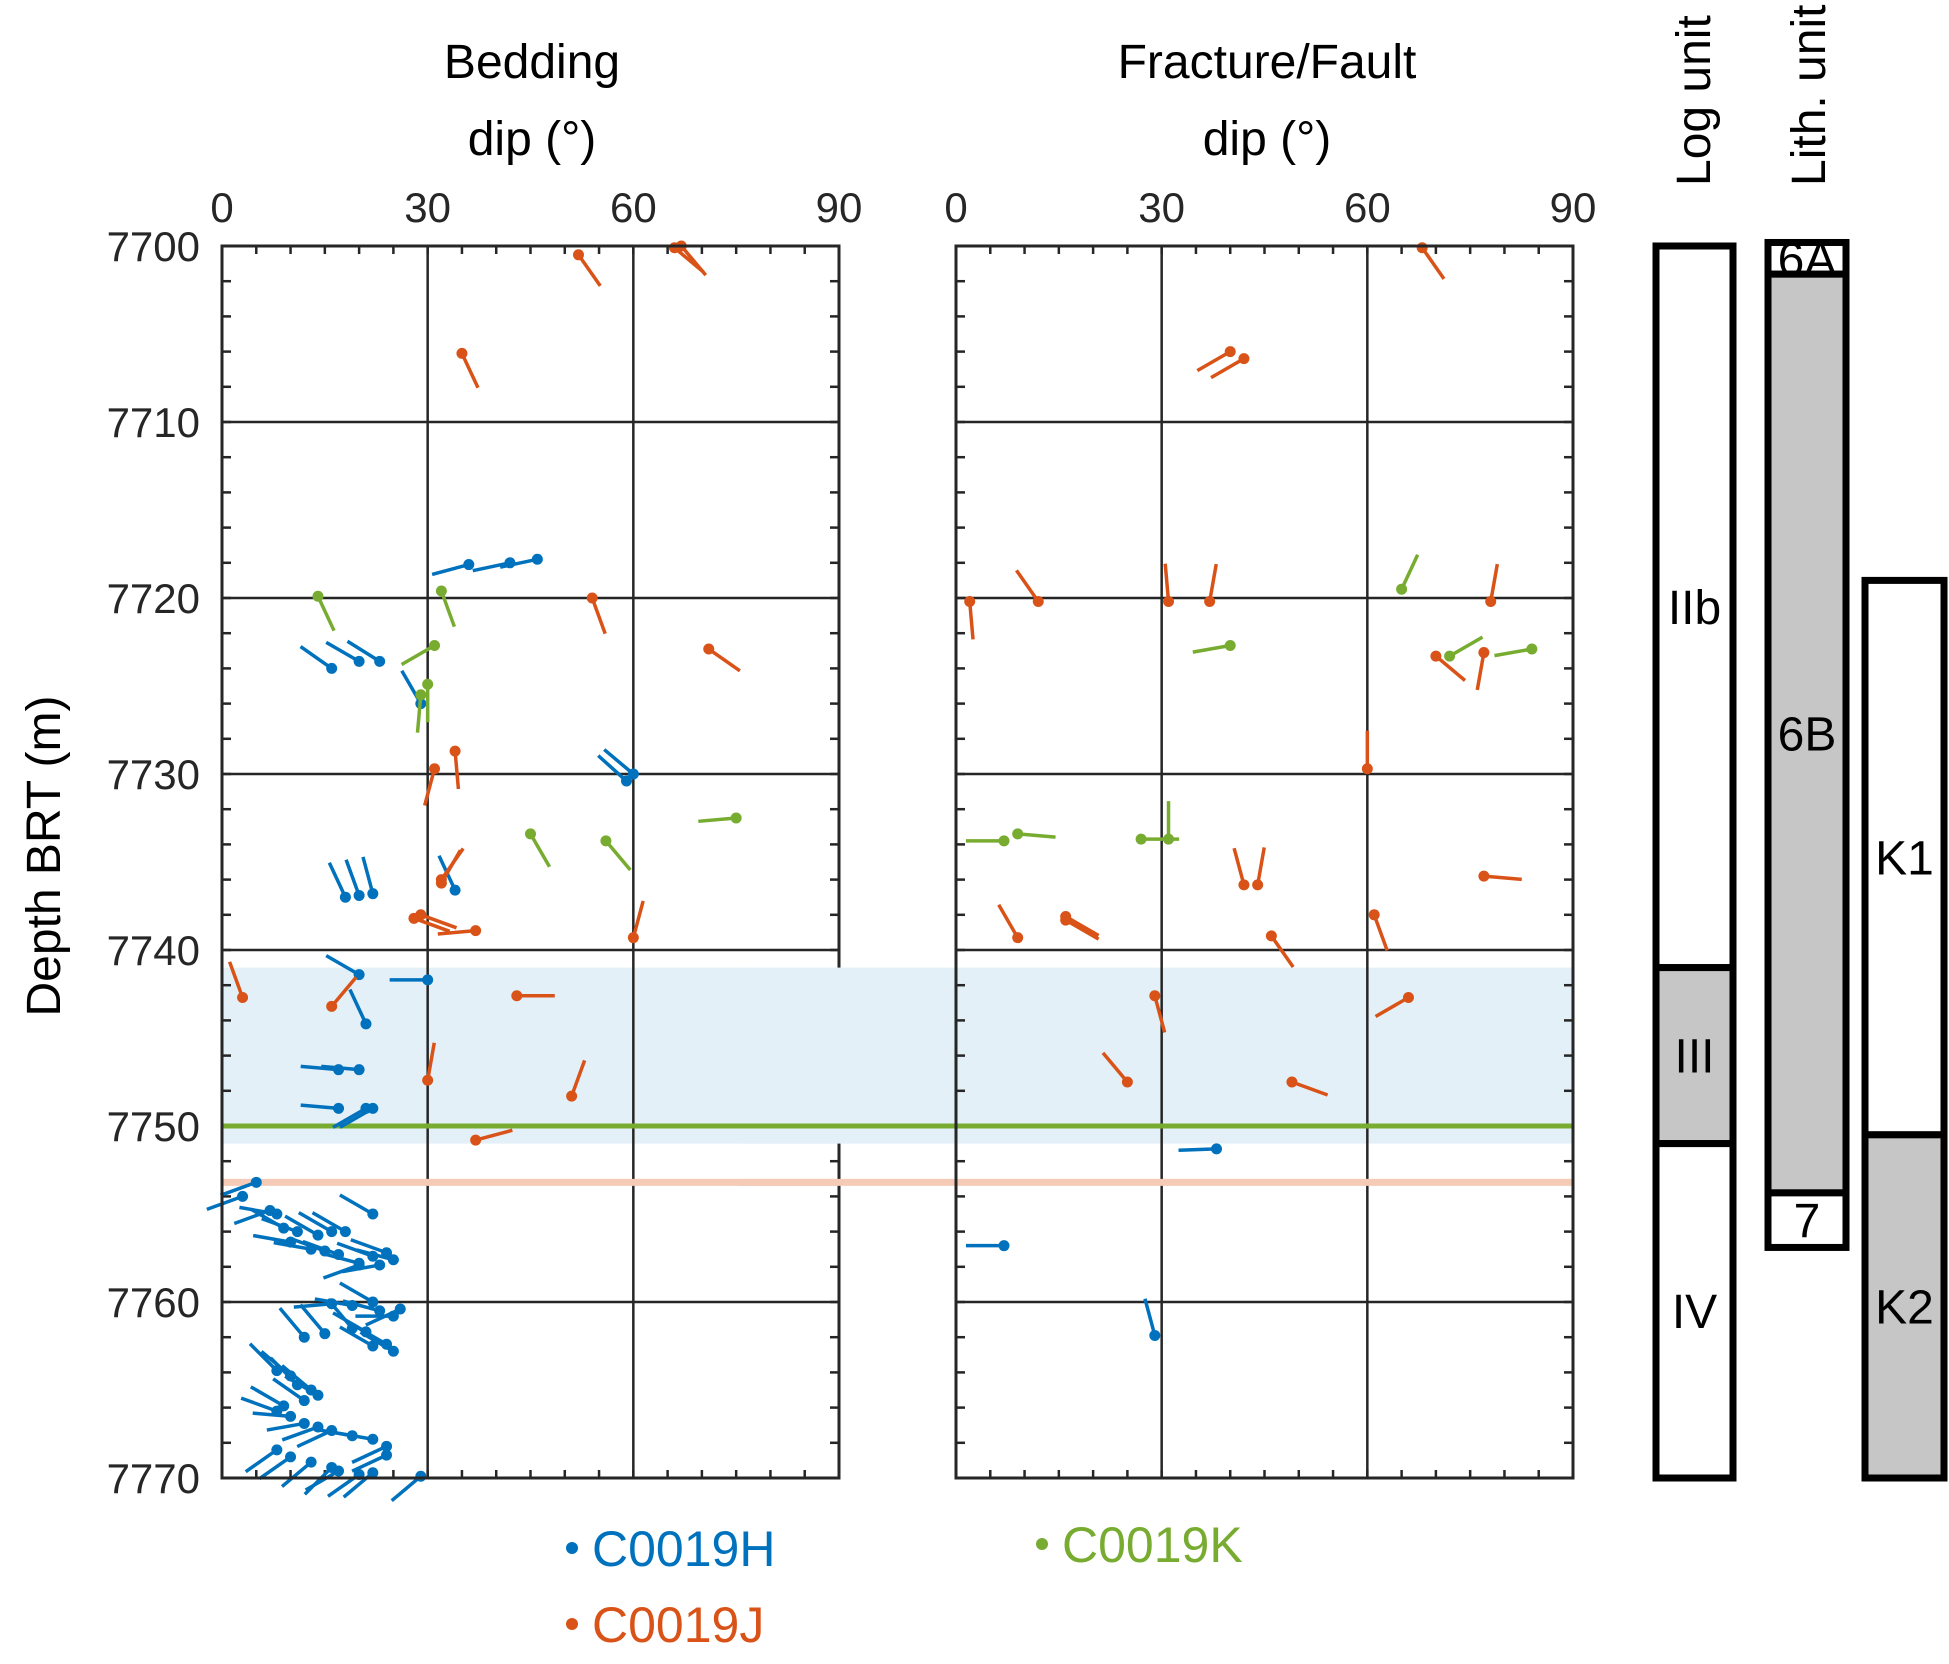 The image size is (1949, 1664). Describe the element at coordinates (532, 139) in the screenshot. I see `bedding-title-line2: dip (°)` at that location.